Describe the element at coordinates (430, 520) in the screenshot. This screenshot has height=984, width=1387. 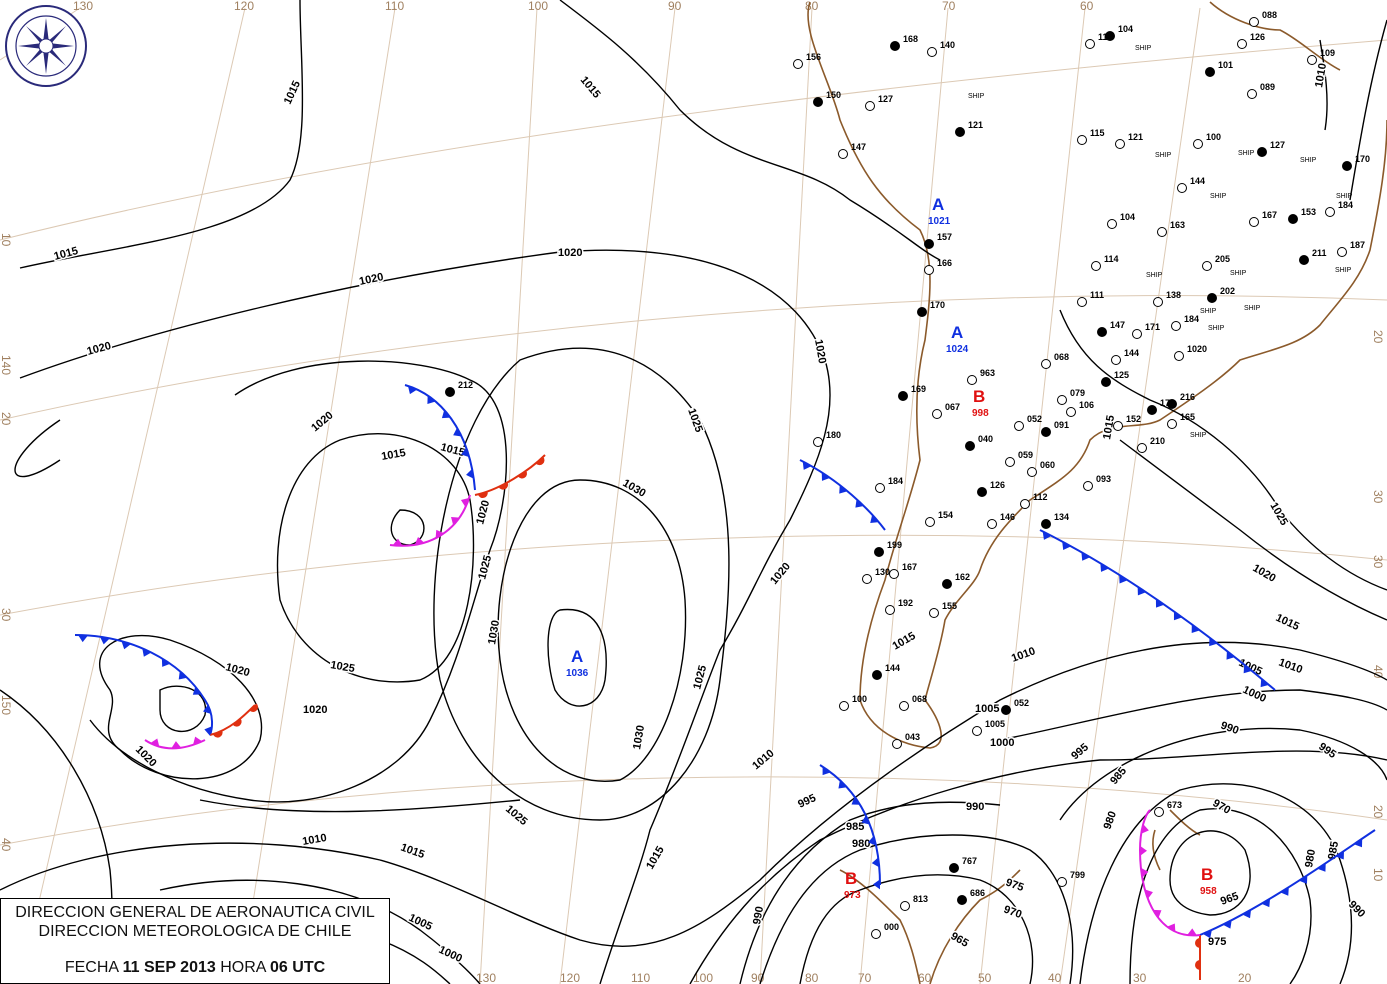
I see `occluded-front` at that location.